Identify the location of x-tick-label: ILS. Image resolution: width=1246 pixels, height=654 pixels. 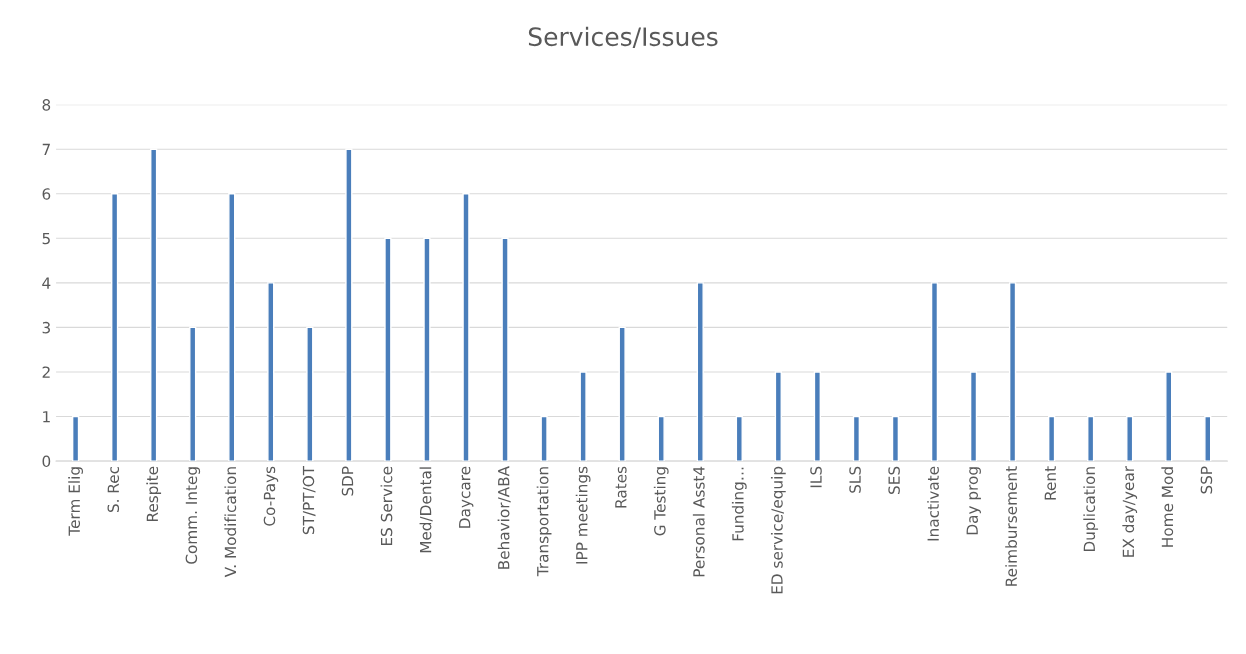
(816, 477).